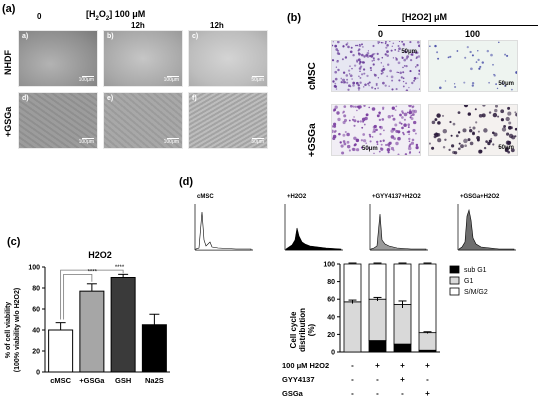  I want to click on panel-a-row-label-nhdf: NHDF, so click(8, 62).